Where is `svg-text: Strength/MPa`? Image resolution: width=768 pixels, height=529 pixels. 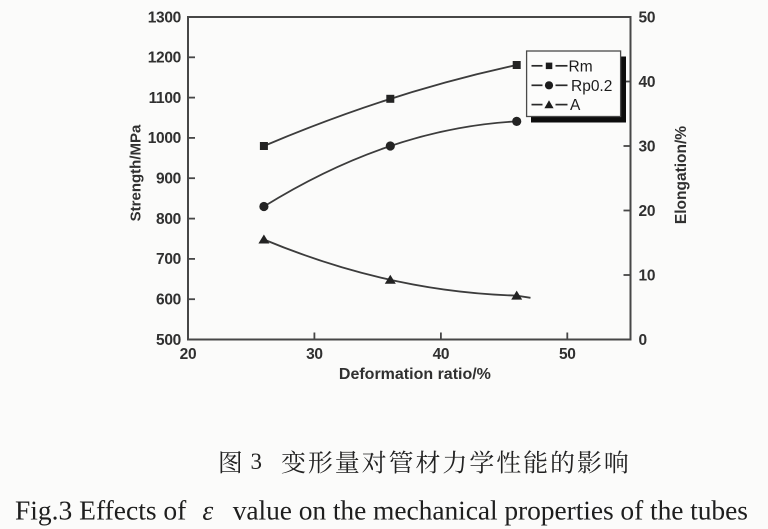 svg-text: Strength/MPa is located at coordinates (136, 172).